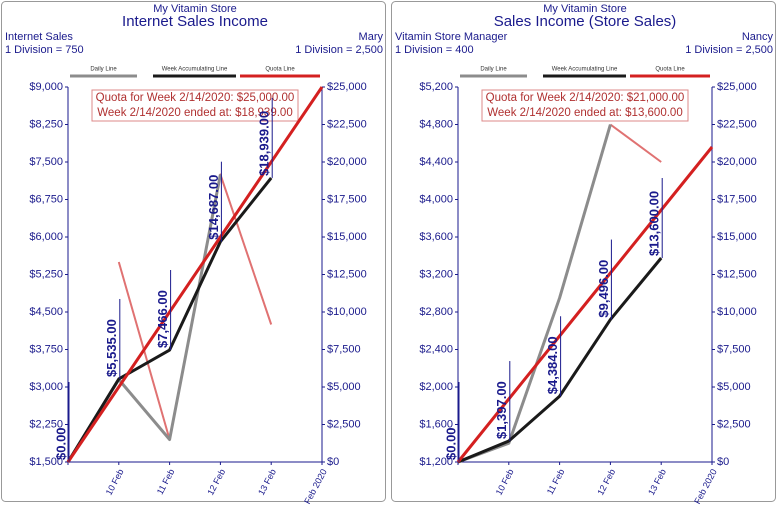  What do you see at coordinates (436, 237) in the screenshot?
I see `y-tick-label: $3,600` at bounding box center [436, 237].